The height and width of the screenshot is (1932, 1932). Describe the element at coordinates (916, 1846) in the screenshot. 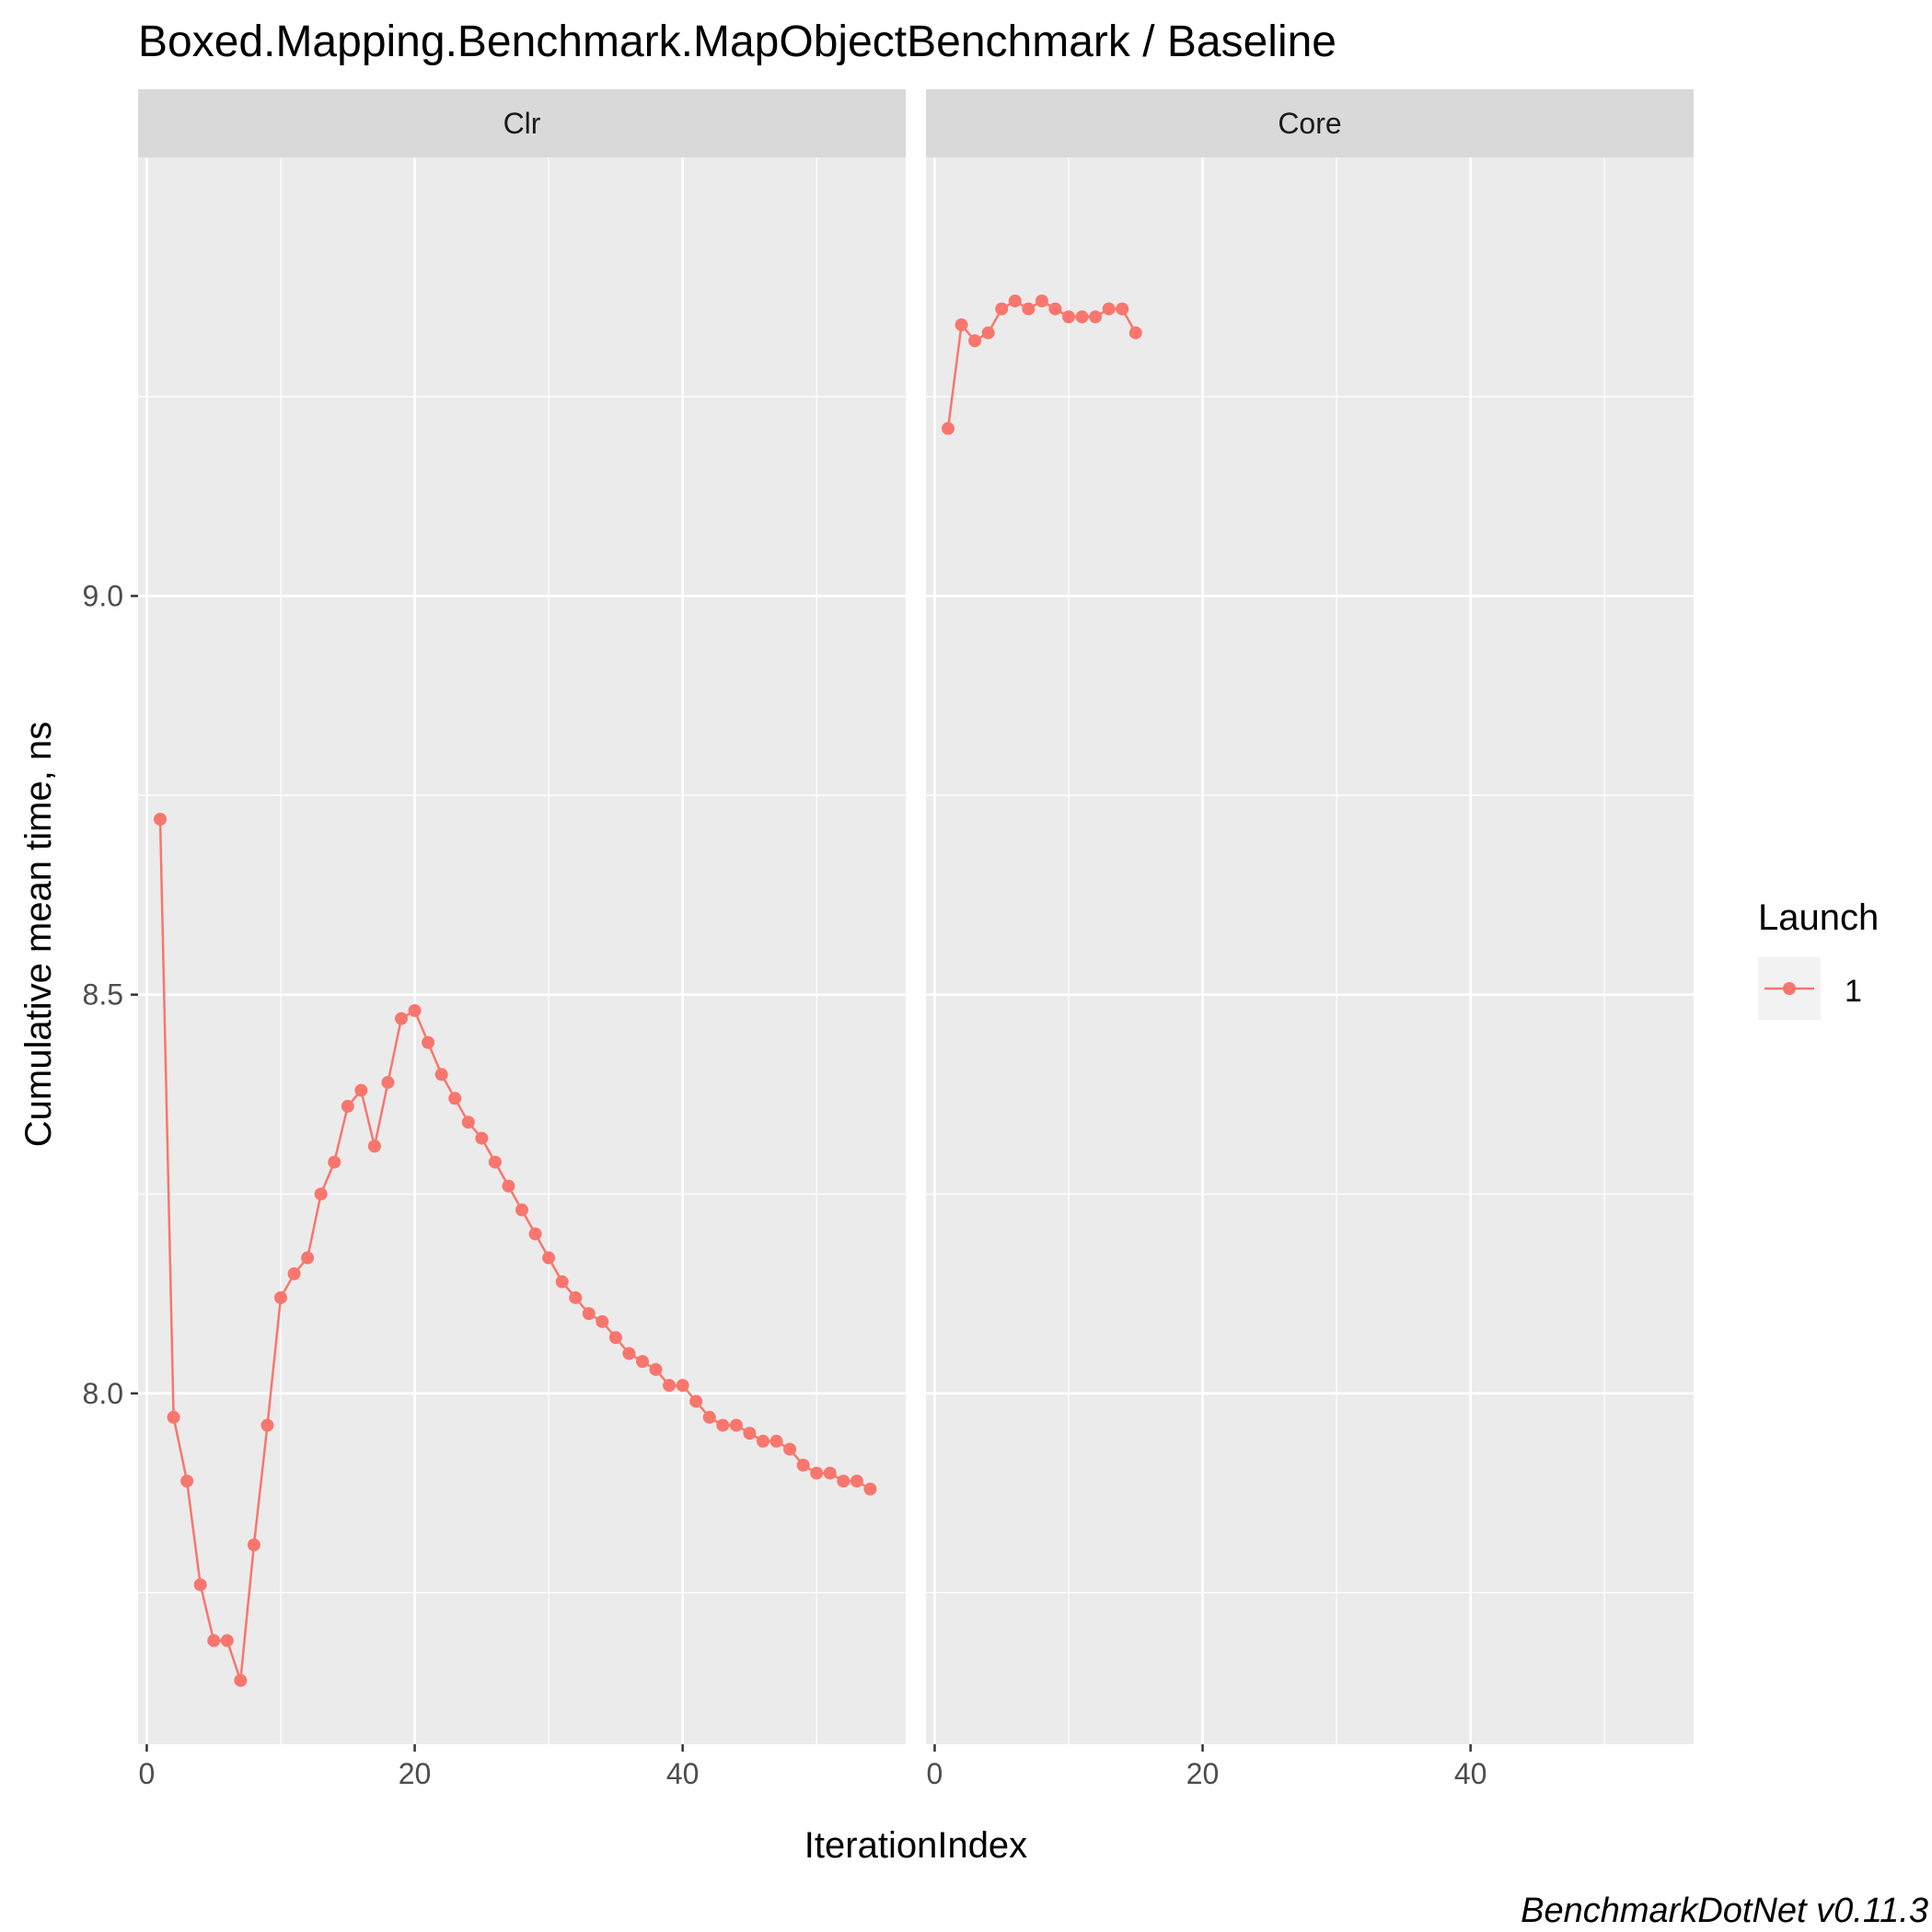

I see `x-axis-label: IterationIndex` at that location.